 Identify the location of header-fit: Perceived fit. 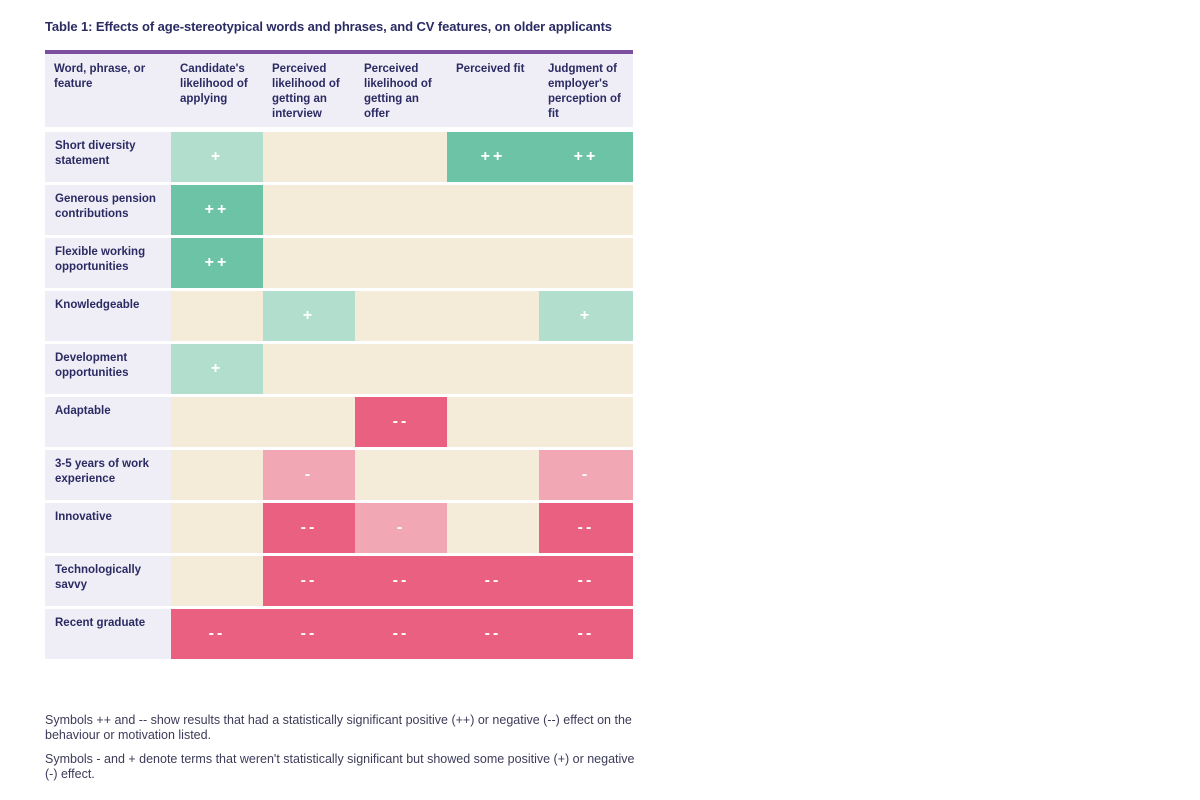
(490, 69).